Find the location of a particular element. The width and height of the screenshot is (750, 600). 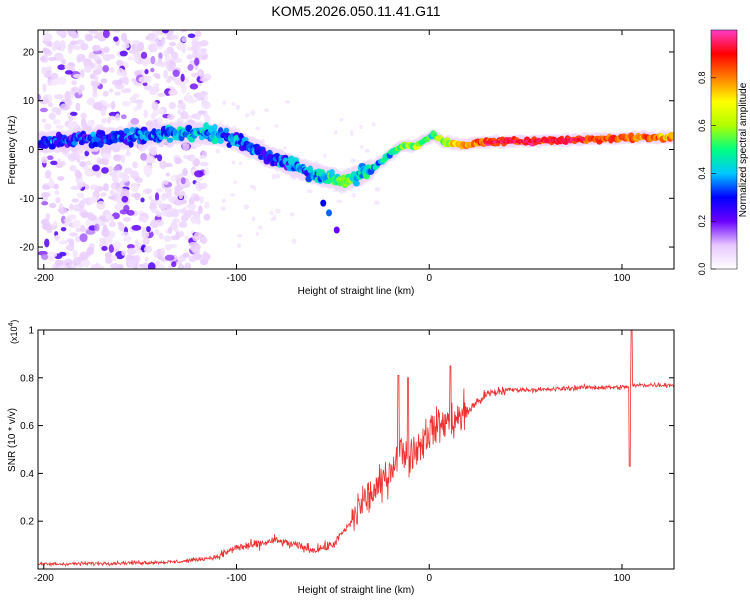

snr-xtick-label: -100 is located at coordinates (237, 578).